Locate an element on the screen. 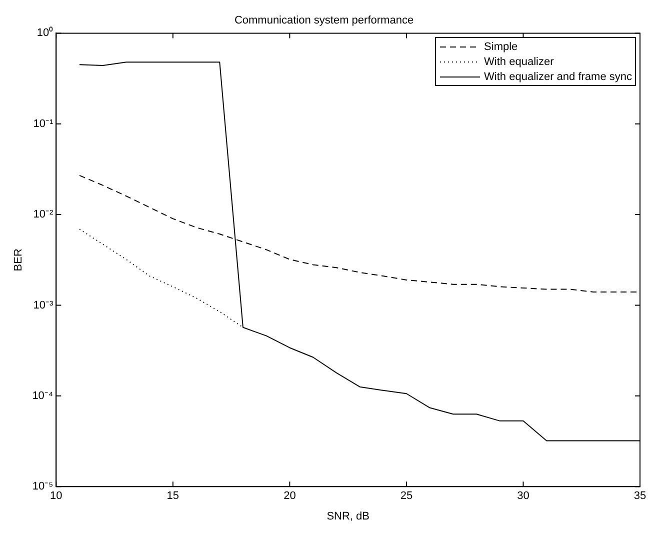 The width and height of the screenshot is (658, 535). x-tick-label: 30 is located at coordinates (523, 496).